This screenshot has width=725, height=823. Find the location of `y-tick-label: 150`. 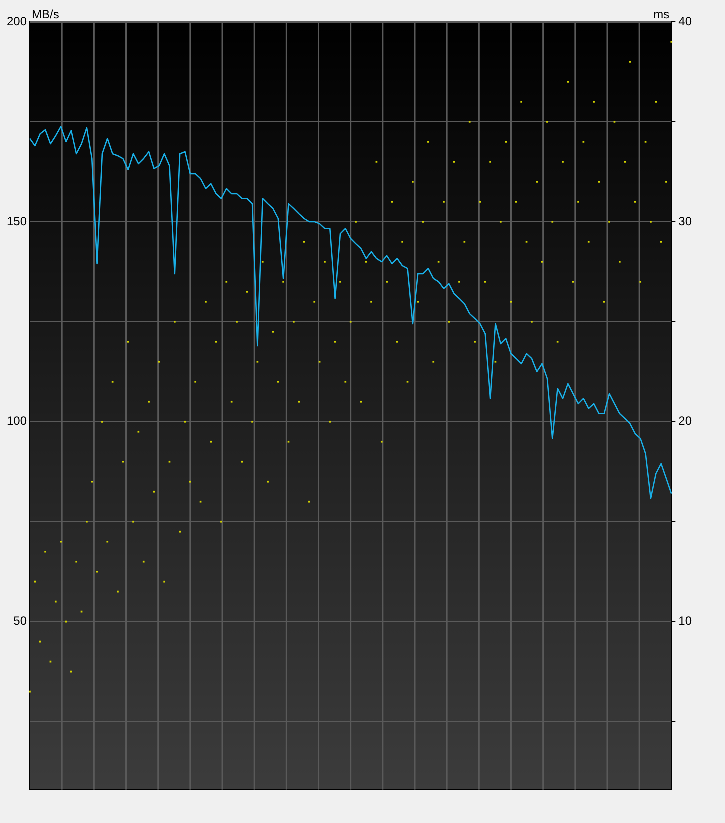

y-tick-label: 150 is located at coordinates (17, 221).